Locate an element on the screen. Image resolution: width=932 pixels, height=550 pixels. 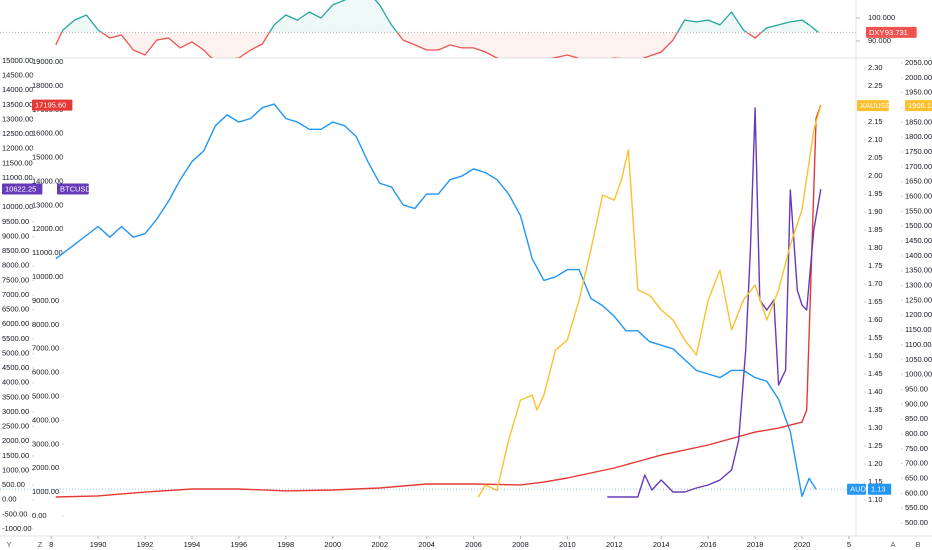
y-tick-label: 700.00 is located at coordinates (916, 463).